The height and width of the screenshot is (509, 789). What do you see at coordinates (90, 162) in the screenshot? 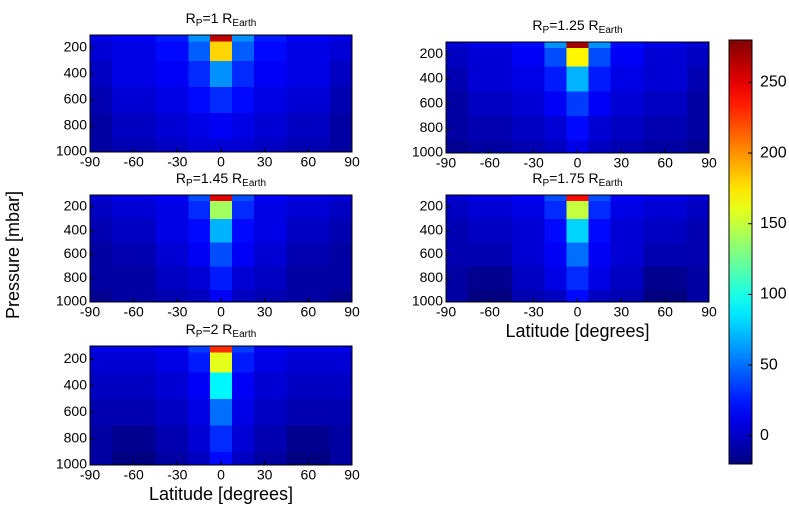
I see `x-tick-label: -90` at bounding box center [90, 162].